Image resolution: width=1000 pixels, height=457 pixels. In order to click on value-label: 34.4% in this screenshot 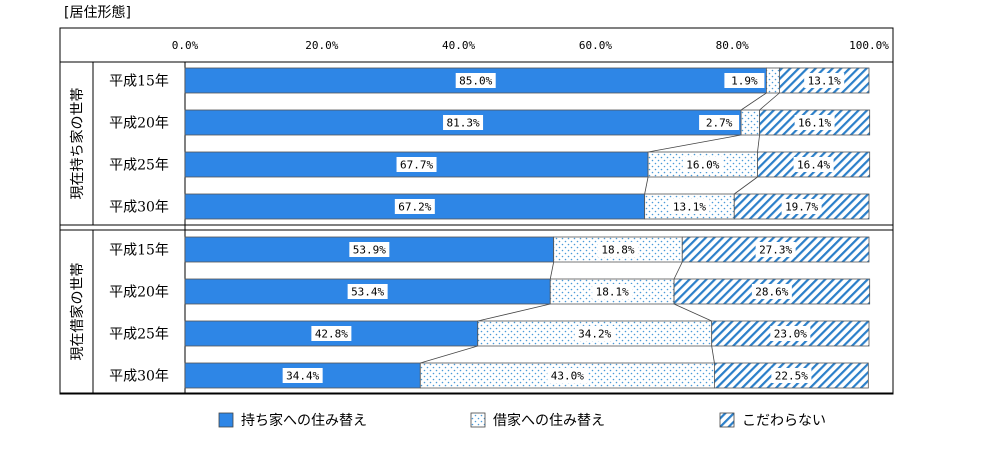, I will do `click(302, 376)`.